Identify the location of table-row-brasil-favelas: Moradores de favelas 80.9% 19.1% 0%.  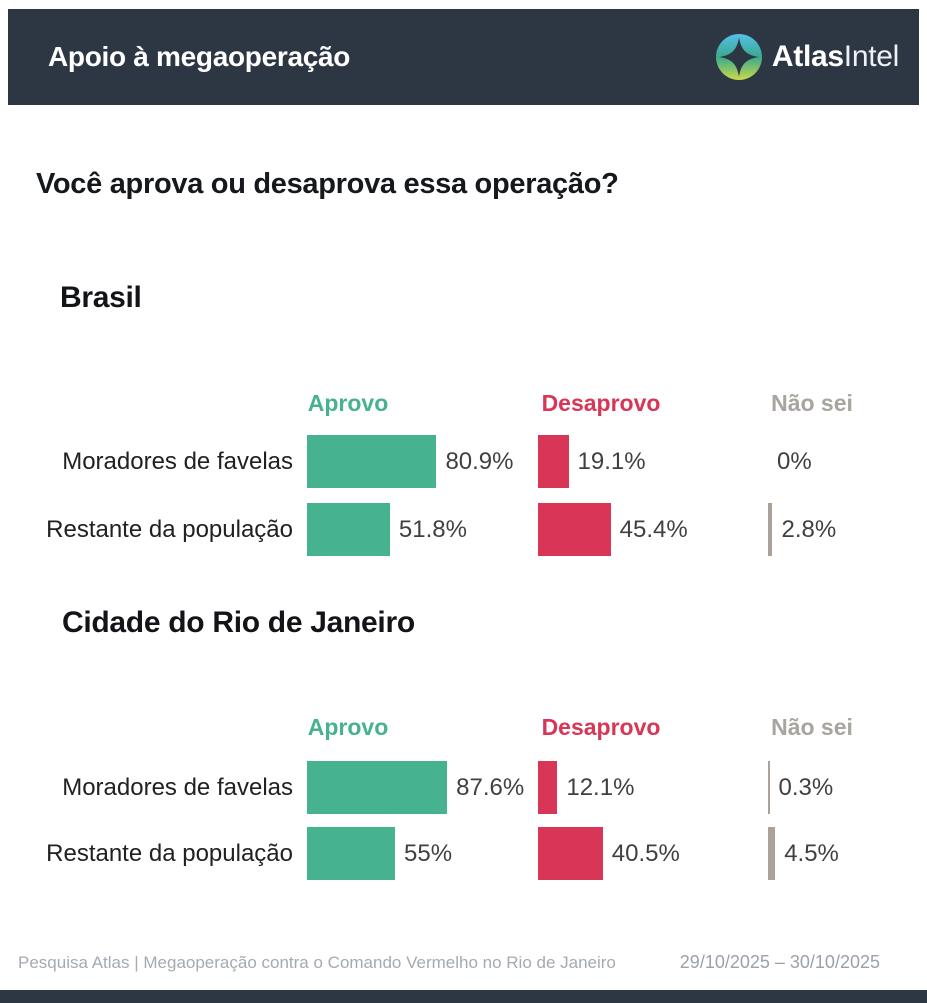
(463, 461).